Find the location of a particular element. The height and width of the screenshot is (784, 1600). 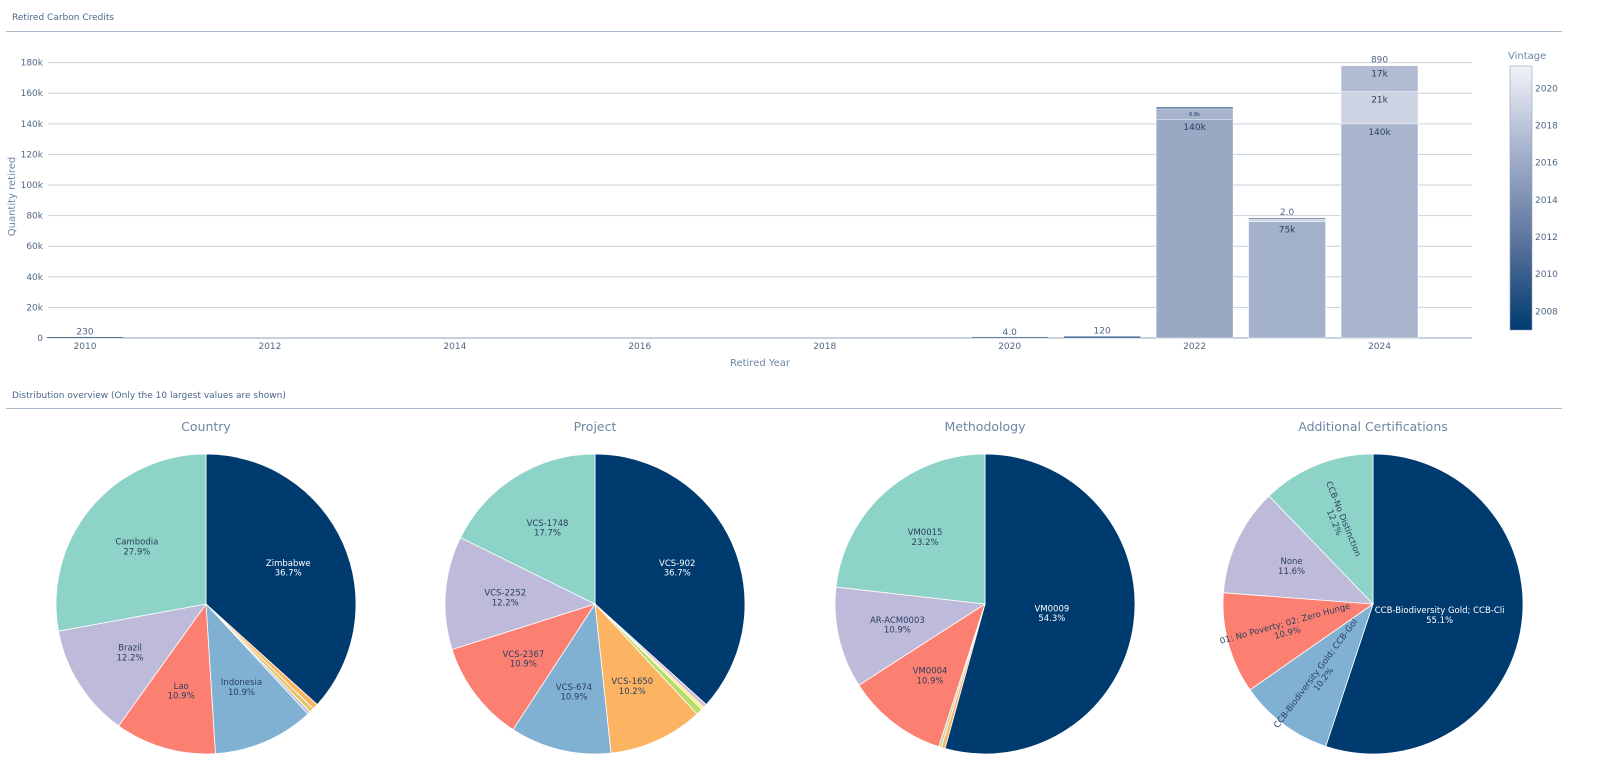

colorbar-title: Vintage is located at coordinates (1527, 56).